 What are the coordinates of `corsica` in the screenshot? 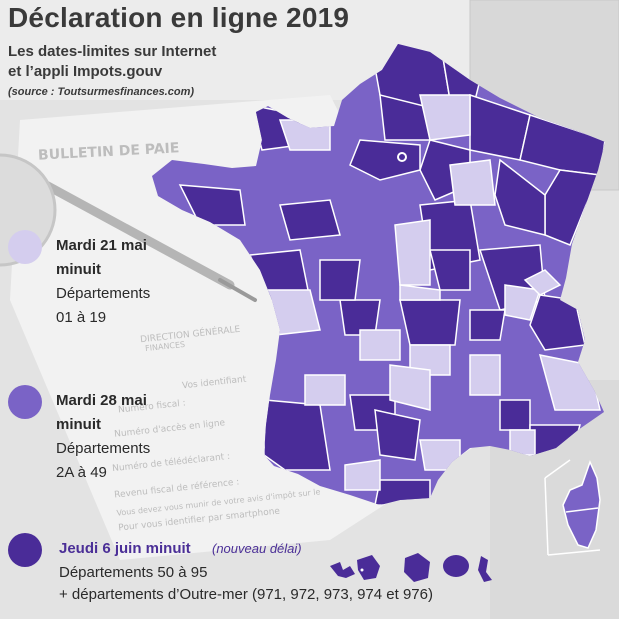 It's located at (581, 504).